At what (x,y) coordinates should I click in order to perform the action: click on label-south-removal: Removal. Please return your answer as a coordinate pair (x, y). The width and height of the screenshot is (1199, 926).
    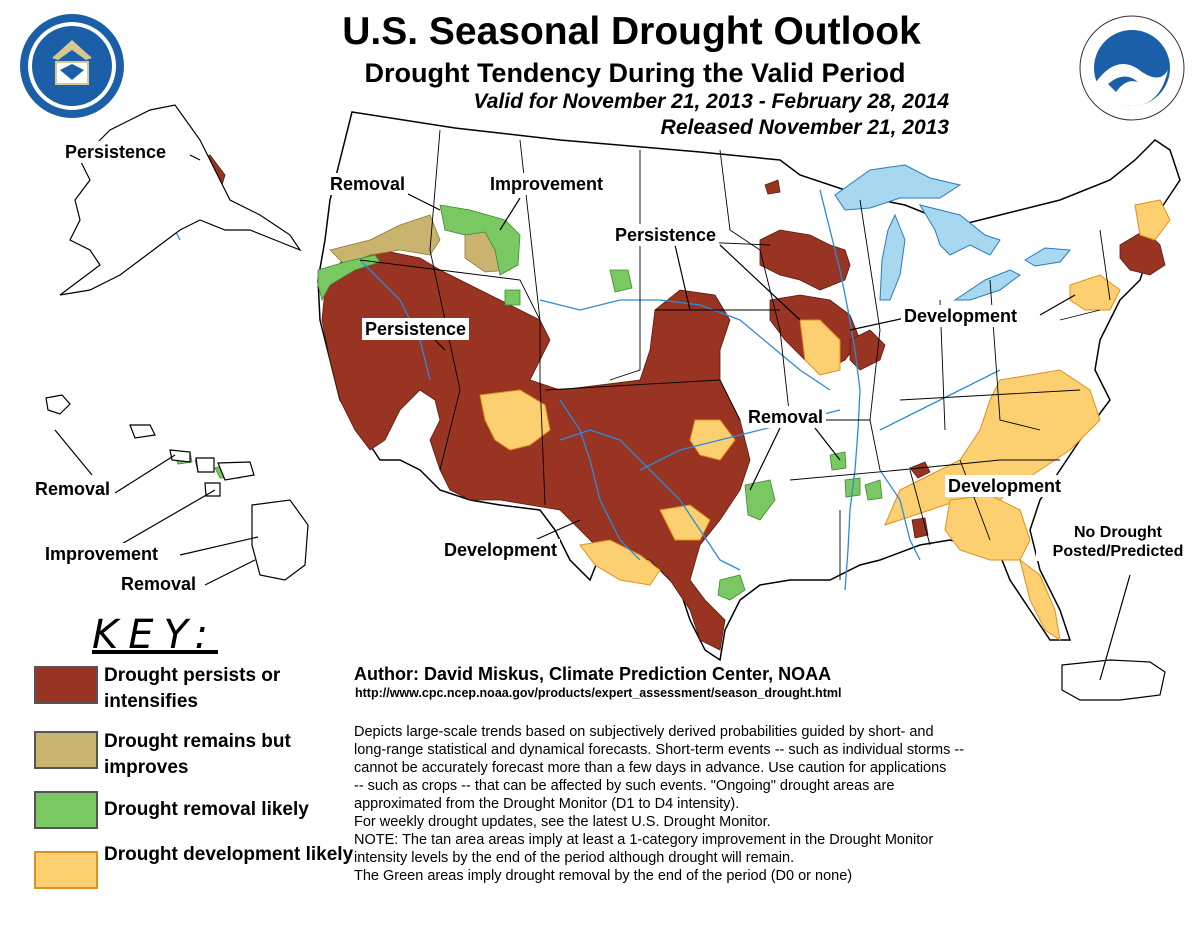
    Looking at the image, I should click on (786, 417).